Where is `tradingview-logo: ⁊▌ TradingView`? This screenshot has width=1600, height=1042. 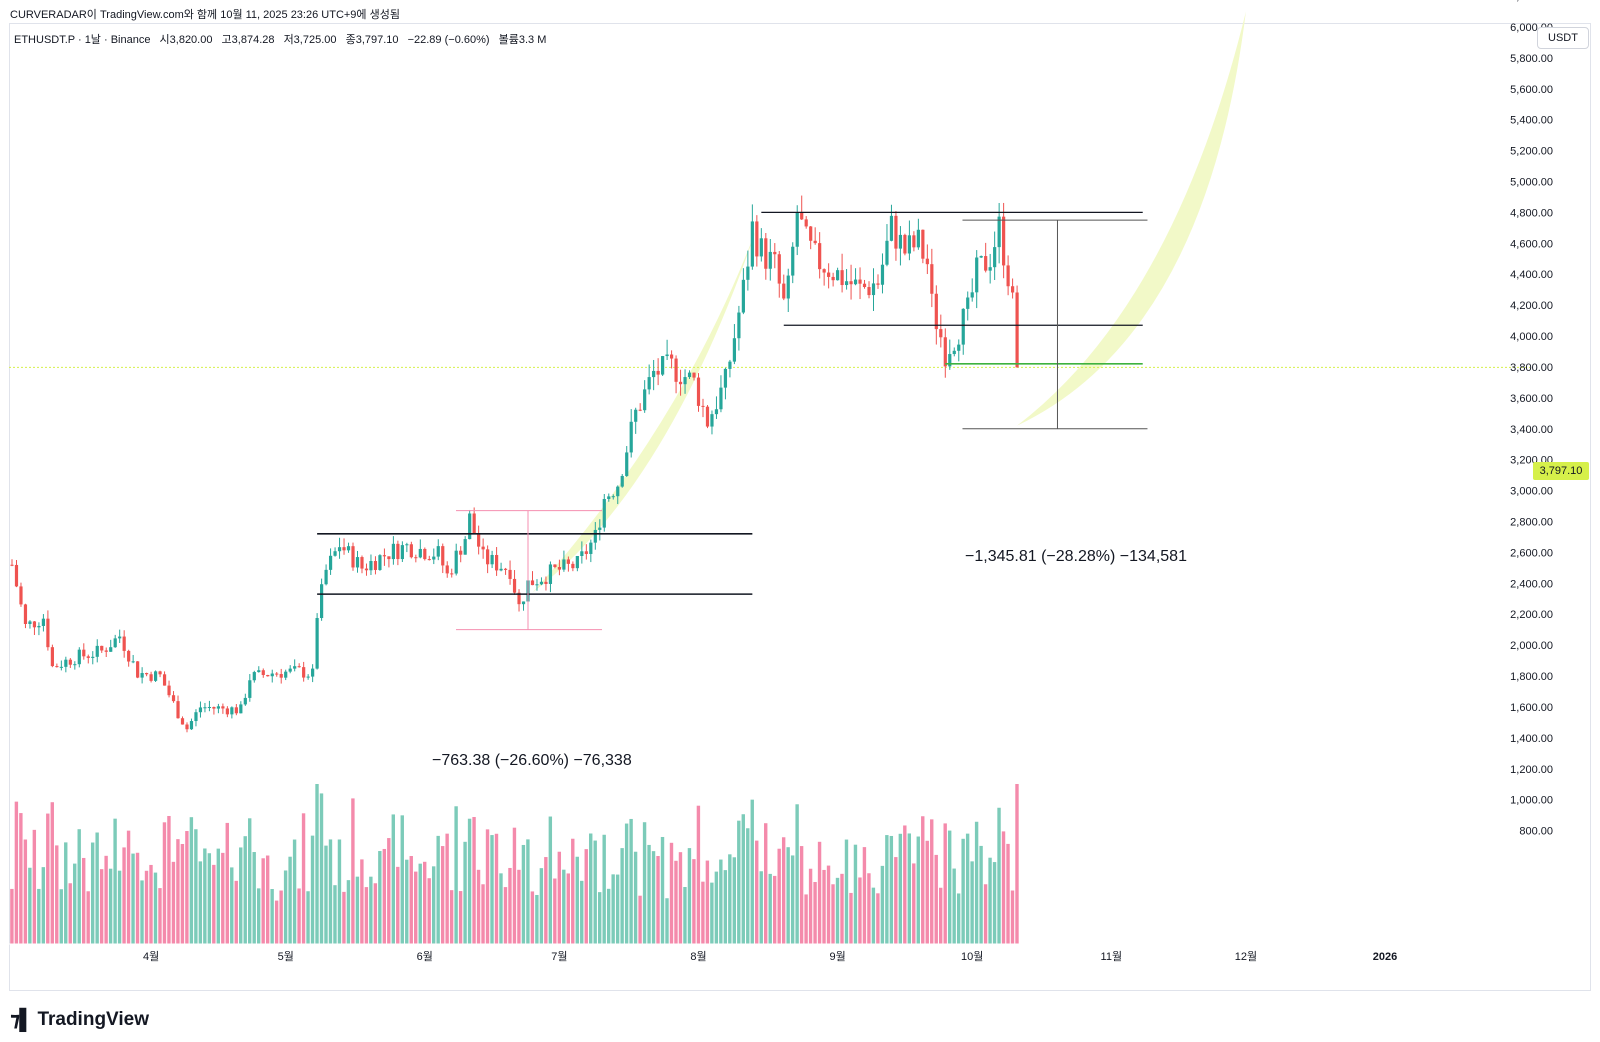
tradingview-logo: ⁊▌ TradingView is located at coordinates (79, 1019).